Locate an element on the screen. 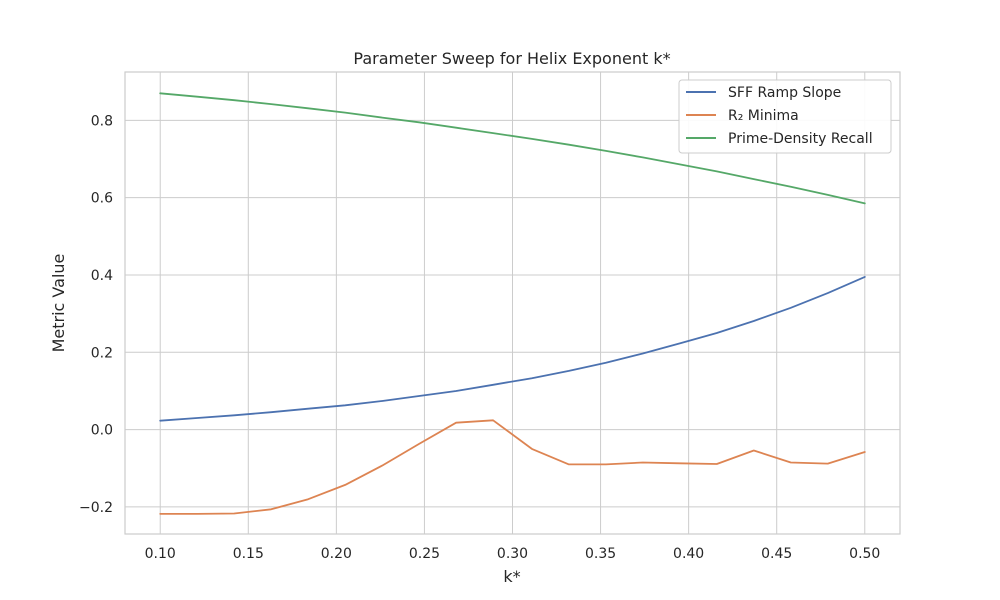 Image resolution: width=1000 pixels, height=600 pixels. x-tick-label: 0.10 is located at coordinates (160, 554).